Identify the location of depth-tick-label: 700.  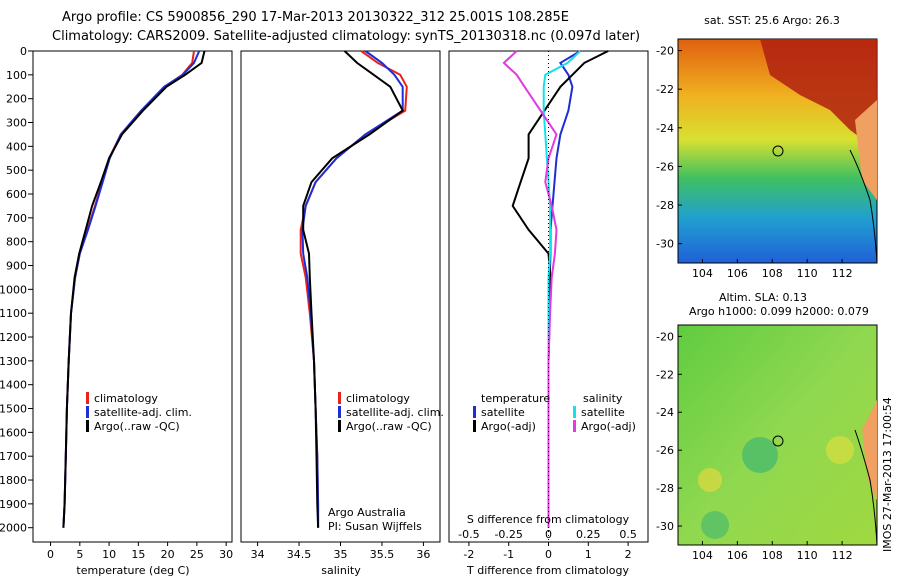
(16, 218).